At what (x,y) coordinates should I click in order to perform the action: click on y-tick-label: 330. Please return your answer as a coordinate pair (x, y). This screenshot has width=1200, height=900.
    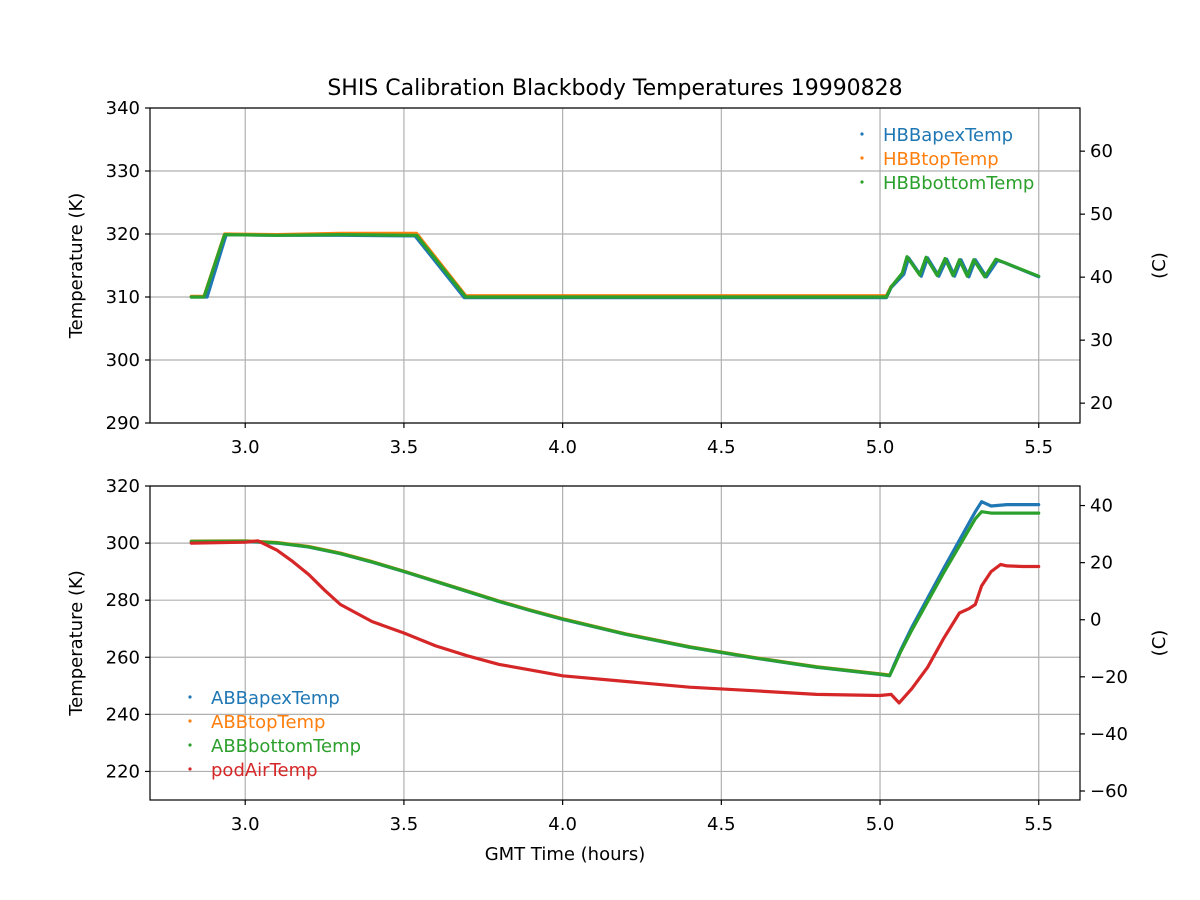
    Looking at the image, I should click on (123, 171).